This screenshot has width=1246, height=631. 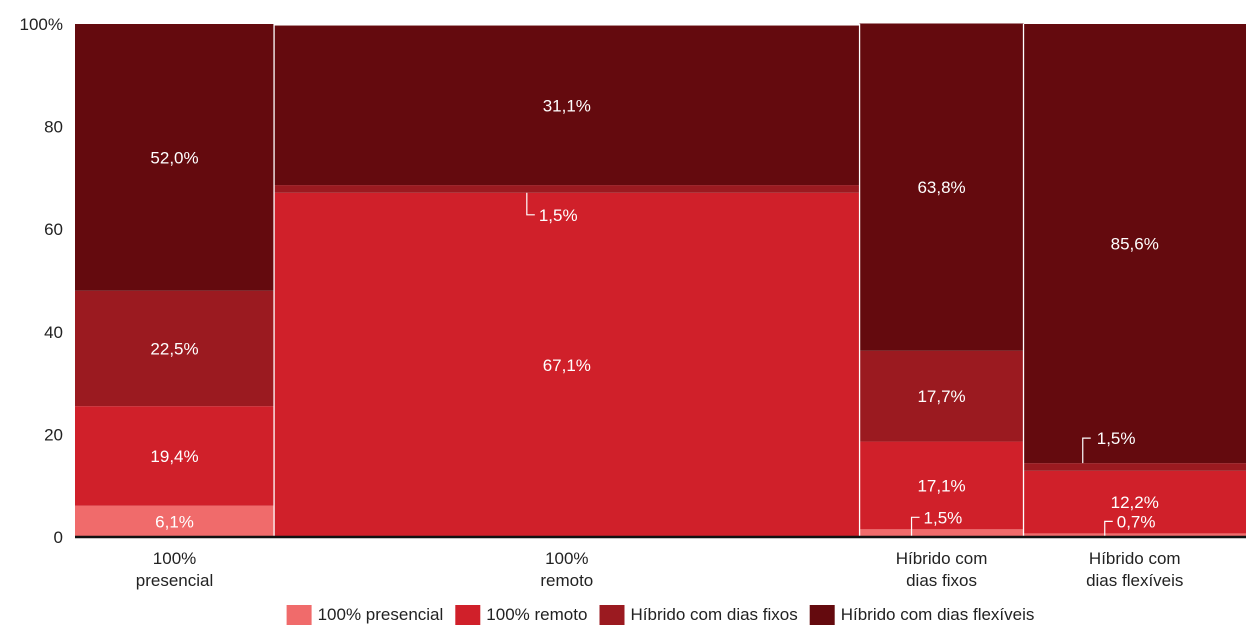 What do you see at coordinates (1136, 521) in the screenshot?
I see `data-label: 0,7%` at bounding box center [1136, 521].